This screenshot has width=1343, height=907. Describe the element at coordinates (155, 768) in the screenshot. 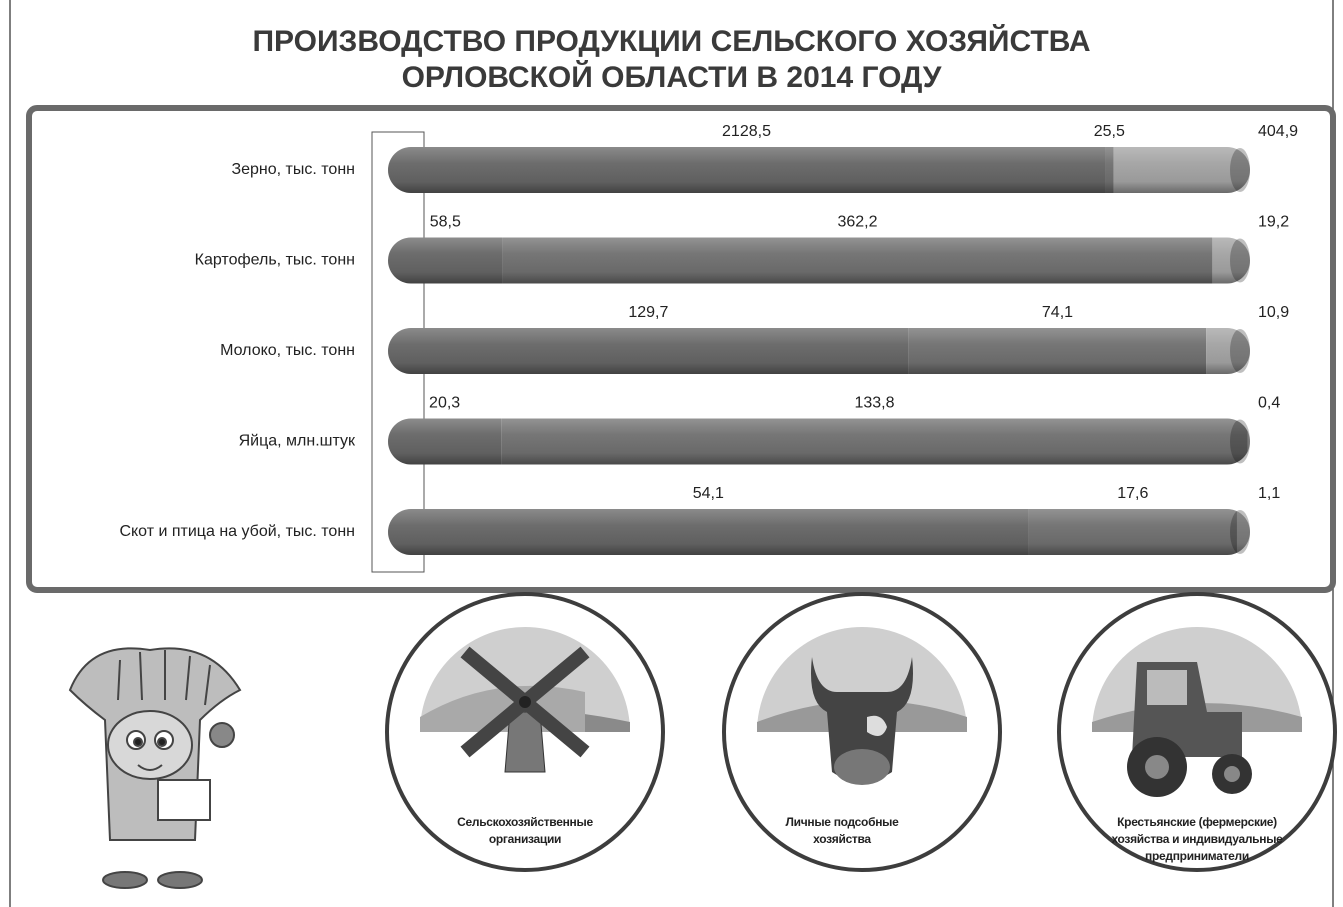

I see `mascot` at that location.